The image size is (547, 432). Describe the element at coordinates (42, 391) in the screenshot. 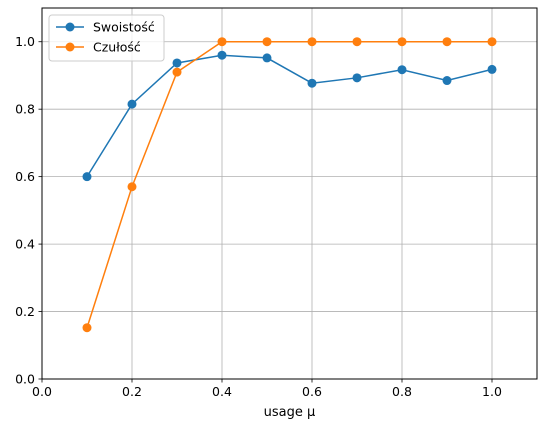

I see `x-tick-label: 0.0` at that location.